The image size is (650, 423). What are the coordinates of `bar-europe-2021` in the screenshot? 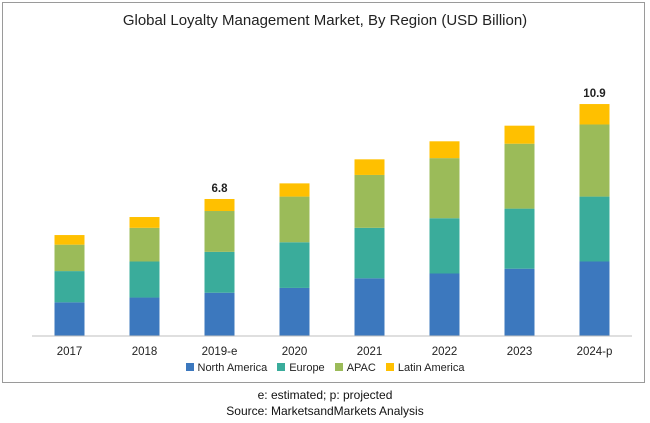 It's located at (369, 253).